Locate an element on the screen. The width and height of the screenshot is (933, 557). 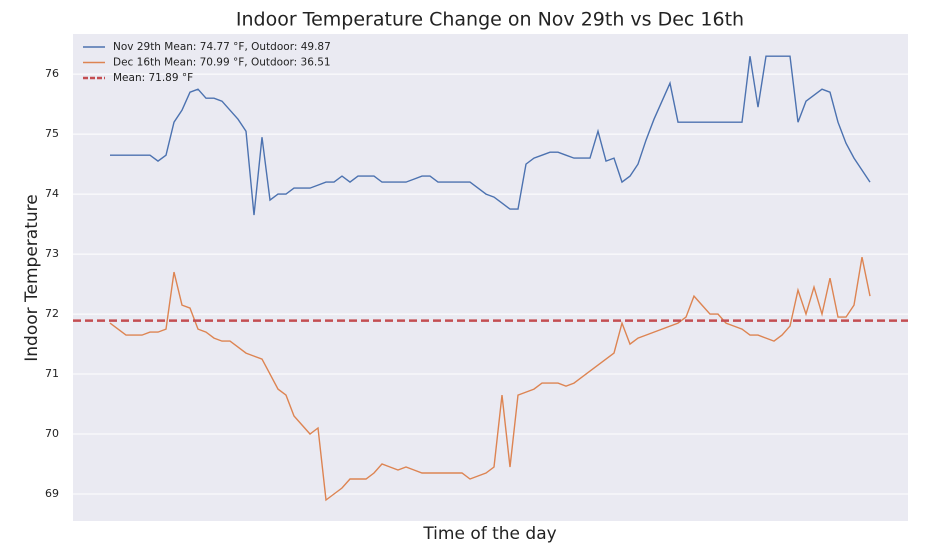
x-axis-label: Time of the day is located at coordinates (489, 534).